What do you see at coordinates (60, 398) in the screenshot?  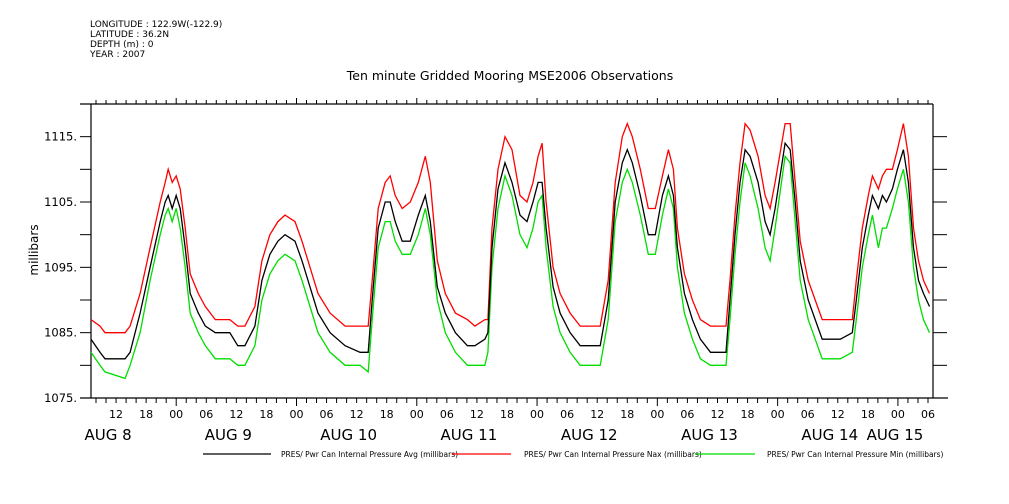 I see `y-tick-label: 1075.` at bounding box center [60, 398].